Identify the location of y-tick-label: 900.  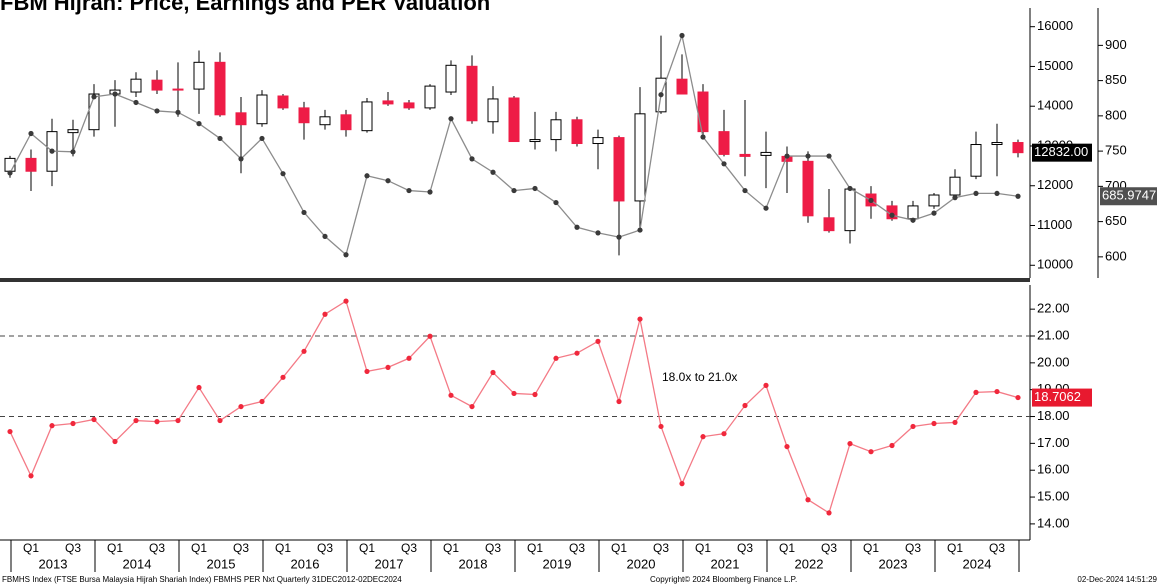
(1116, 44).